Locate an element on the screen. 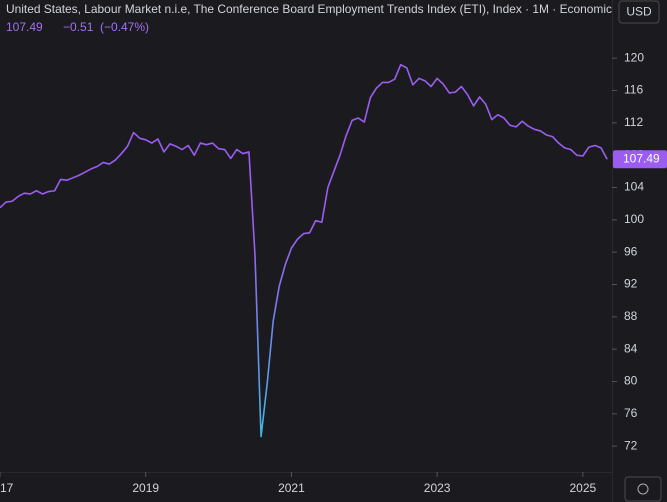 This screenshot has height=502, width=667. x-tick-label: 17 is located at coordinates (7, 488).